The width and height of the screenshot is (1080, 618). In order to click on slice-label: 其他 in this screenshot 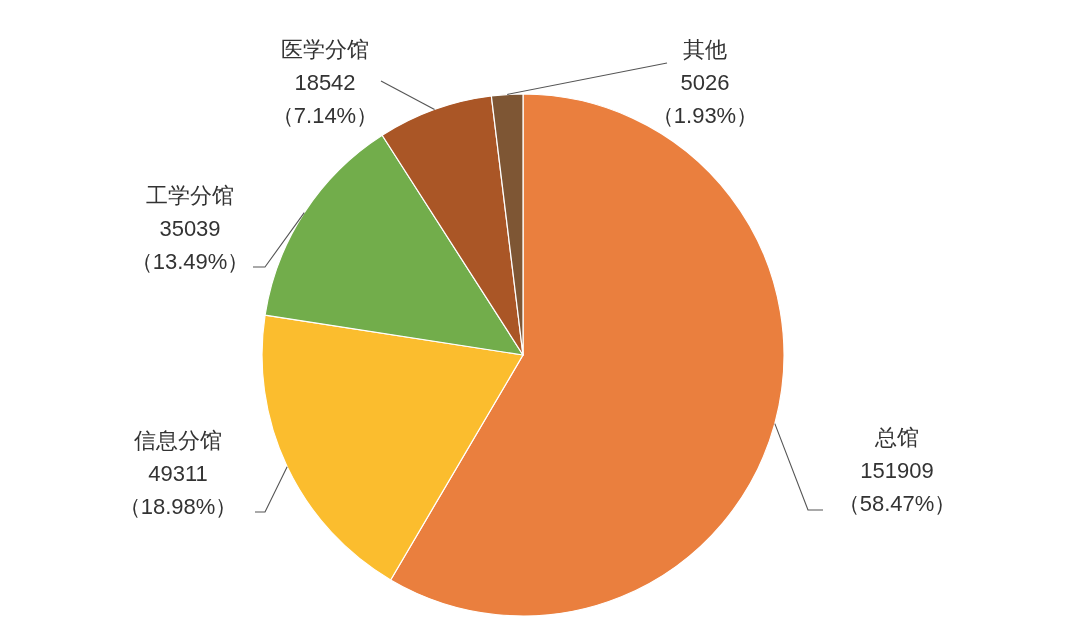, I will do `click(705, 49)`.